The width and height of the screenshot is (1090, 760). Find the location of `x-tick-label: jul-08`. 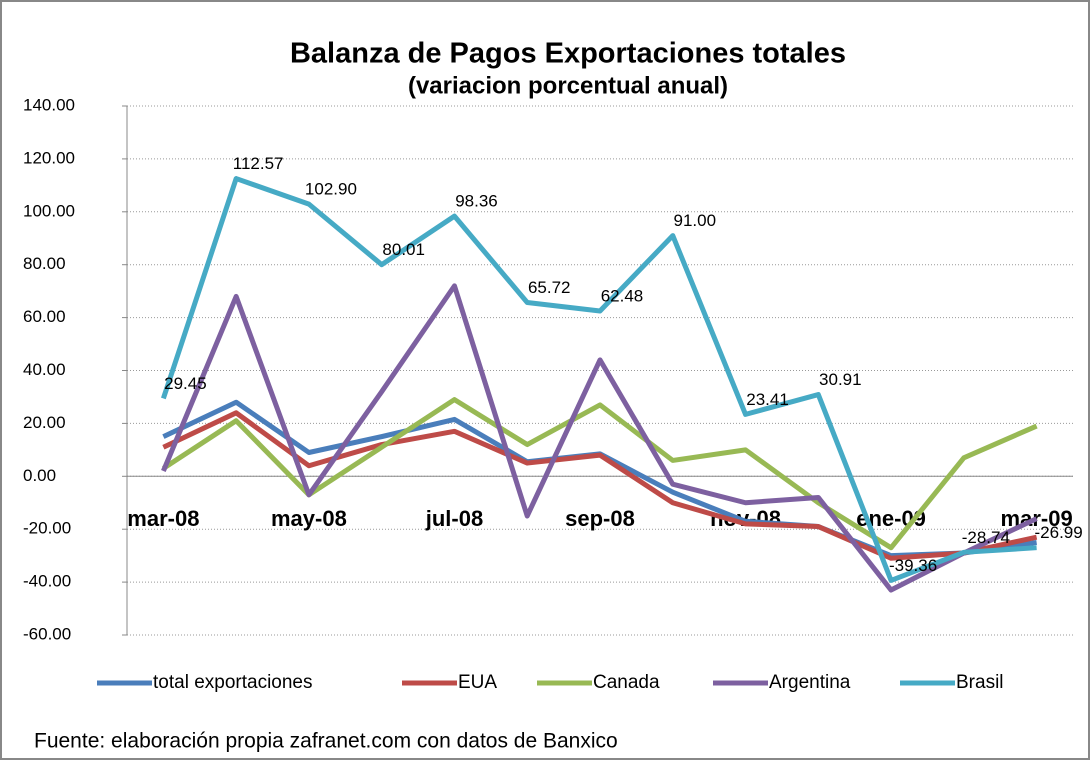

x-tick-label: jul-08 is located at coordinates (454, 518).